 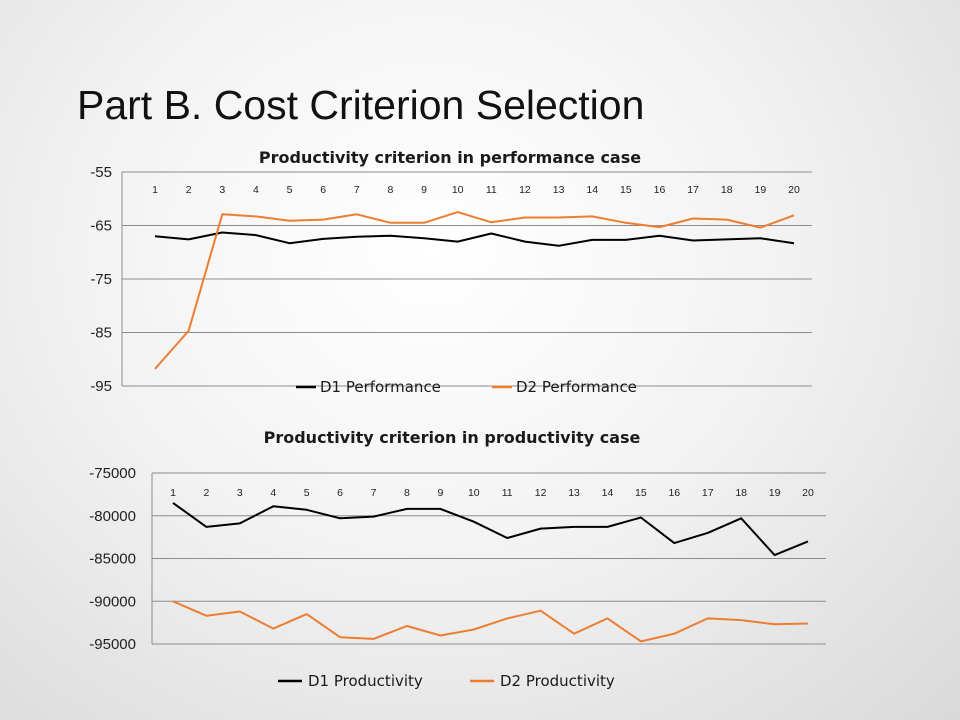 What do you see at coordinates (189, 190) in the screenshot?
I see `chart1-x-tick-label: 2` at bounding box center [189, 190].